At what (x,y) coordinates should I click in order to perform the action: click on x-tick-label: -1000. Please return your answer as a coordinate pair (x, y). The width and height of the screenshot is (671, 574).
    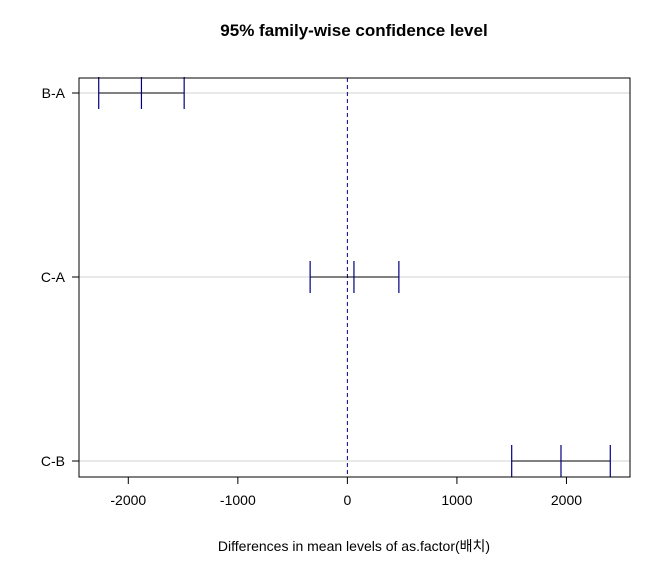
    Looking at the image, I should click on (238, 500).